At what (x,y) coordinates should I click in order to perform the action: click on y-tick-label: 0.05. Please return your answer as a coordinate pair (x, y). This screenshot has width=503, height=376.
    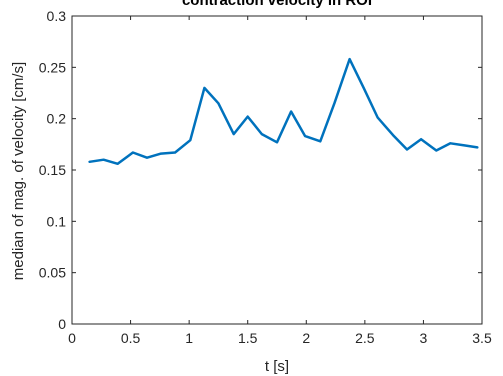
    Looking at the image, I should click on (52, 273).